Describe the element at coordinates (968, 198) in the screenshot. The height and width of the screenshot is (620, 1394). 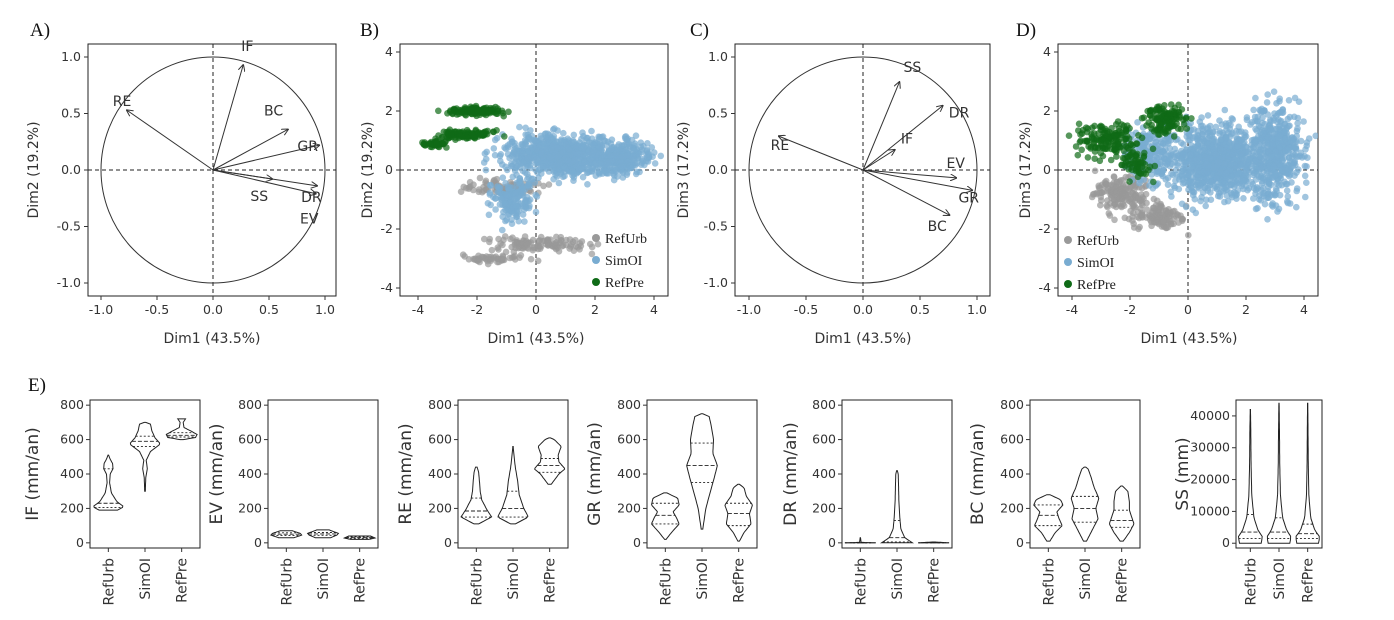
I see `loading-label-gr: GR` at that location.